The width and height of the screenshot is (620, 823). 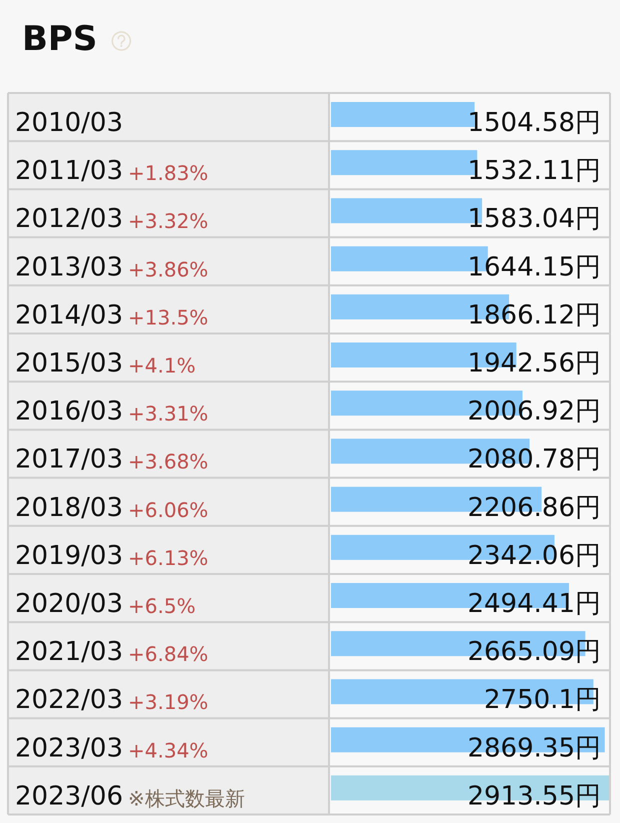 What do you see at coordinates (534, 507) in the screenshot?
I see `data-label: 2206.86円` at bounding box center [534, 507].